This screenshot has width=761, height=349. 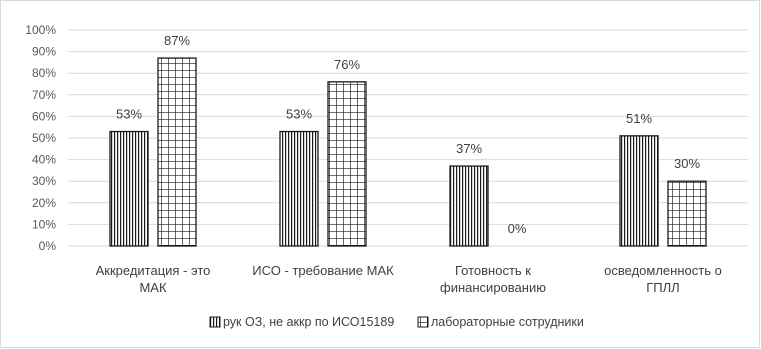 I want to click on y-tick-label: 60%, so click(x=44, y=116).